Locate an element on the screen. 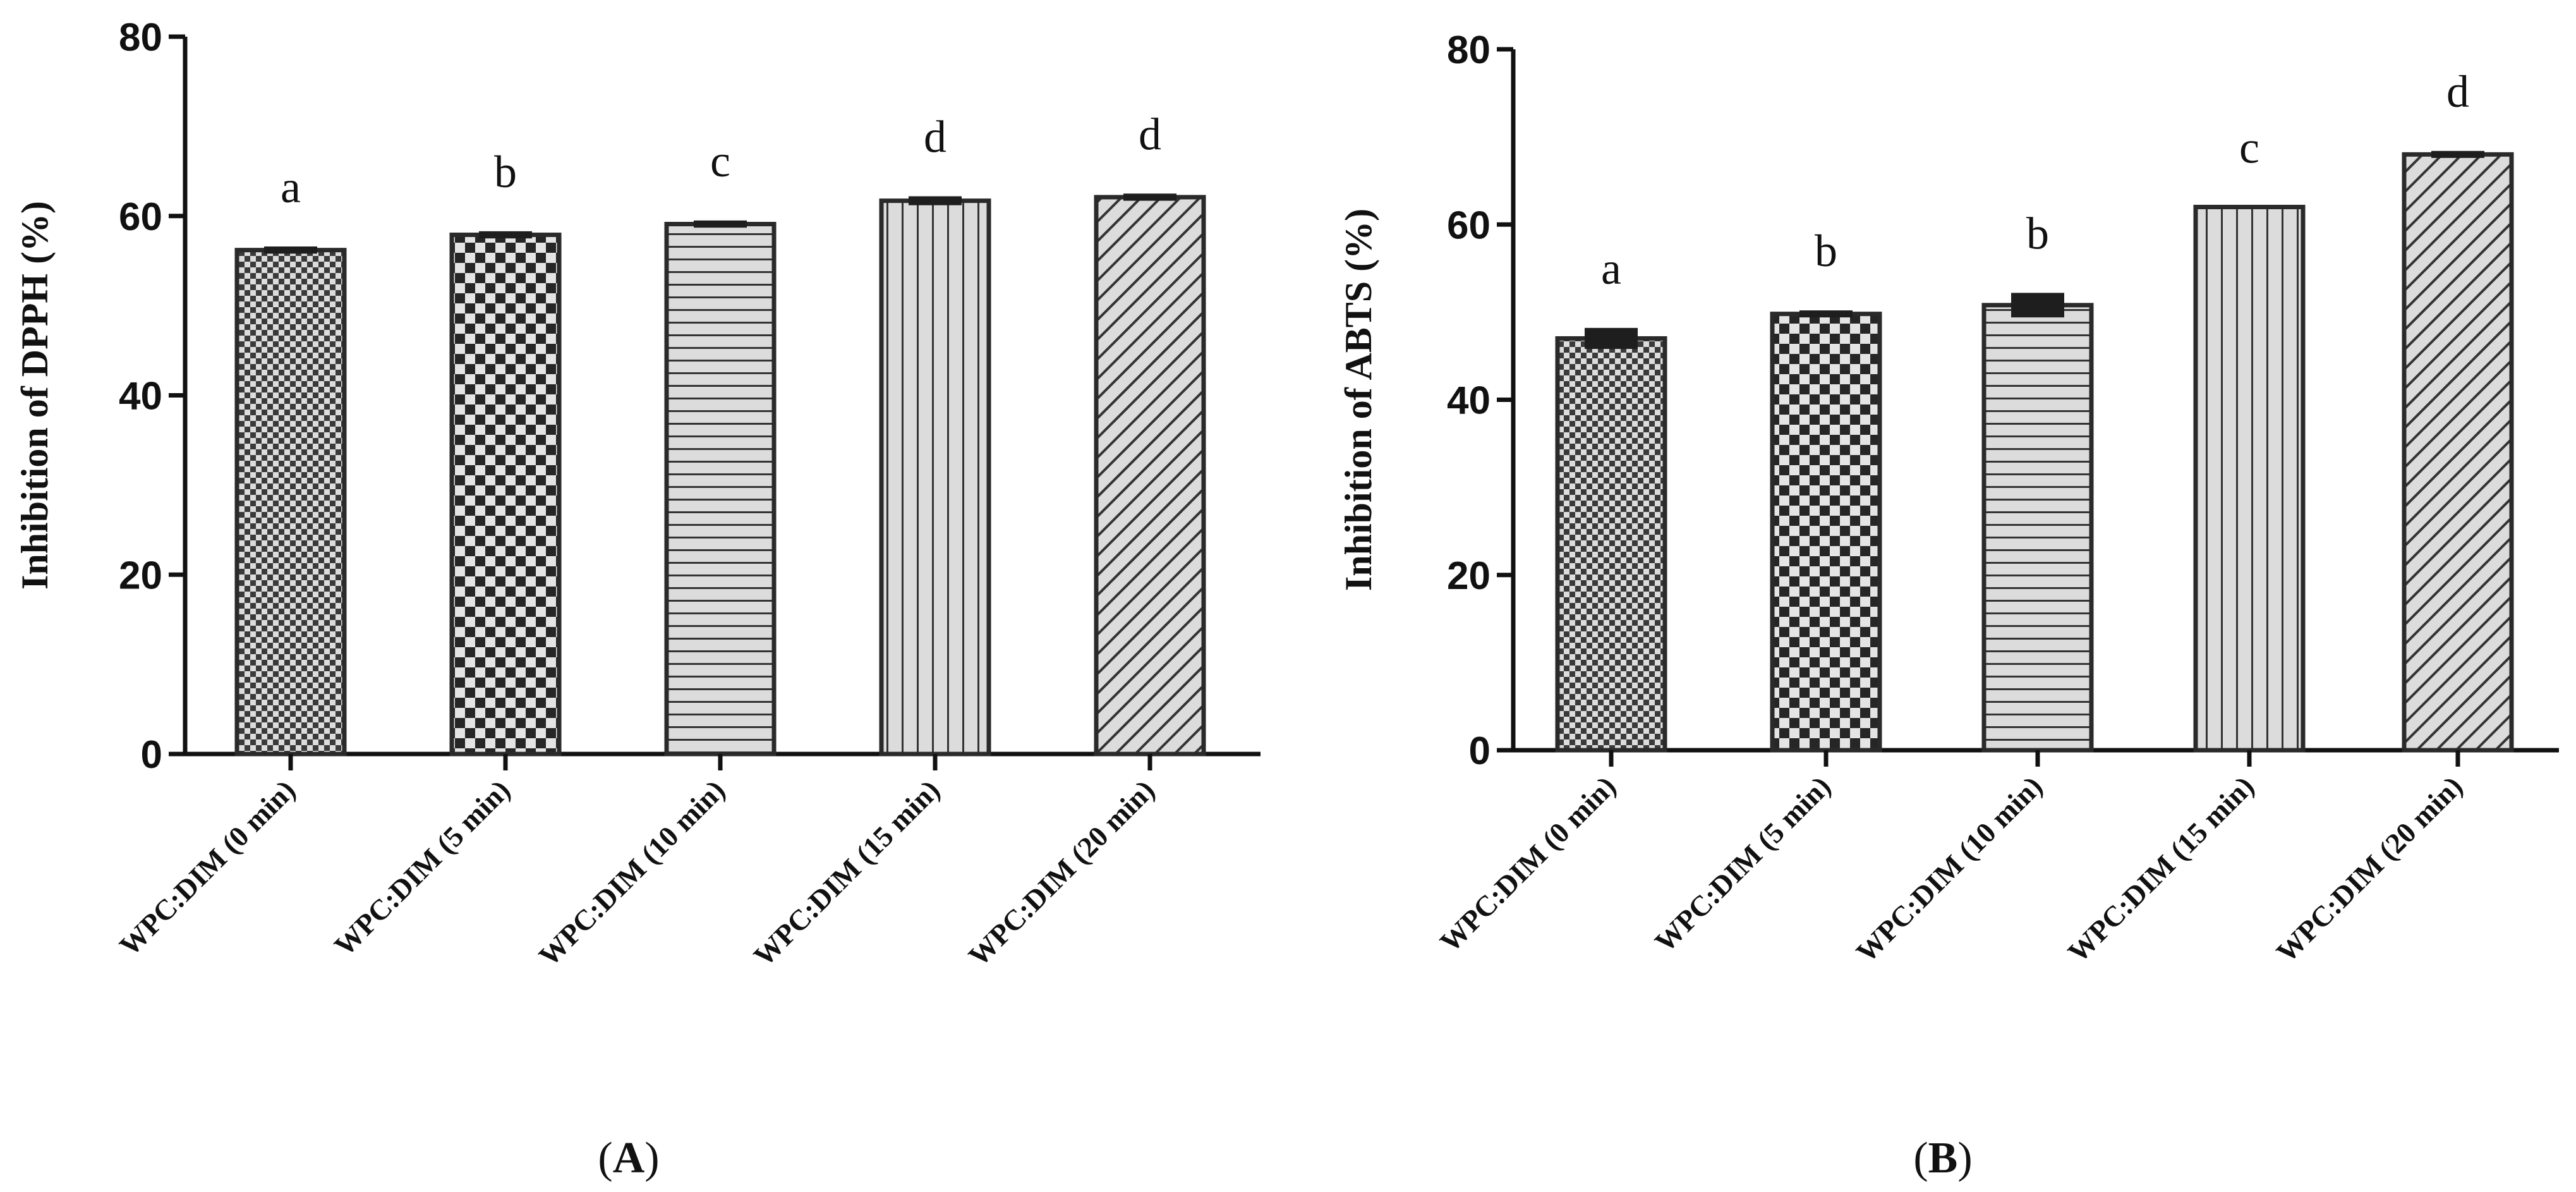 This screenshot has width=2576, height=1192. panel-caption: (A) is located at coordinates (628, 1158).